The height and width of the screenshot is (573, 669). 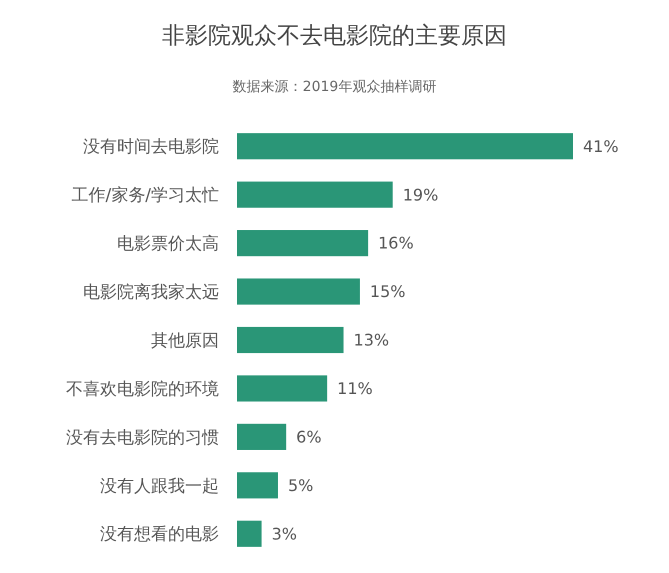 What do you see at coordinates (388, 292) in the screenshot?
I see `data-label: 15%` at bounding box center [388, 292].